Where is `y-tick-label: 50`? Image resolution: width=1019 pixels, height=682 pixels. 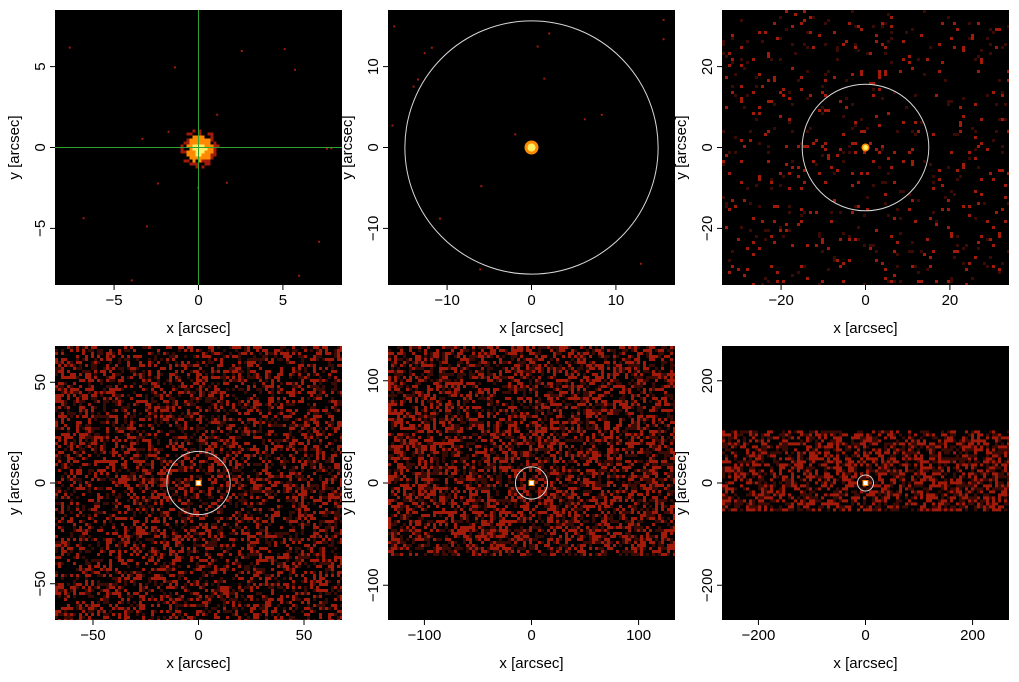
y-tick-label: 50 is located at coordinates (40, 382).